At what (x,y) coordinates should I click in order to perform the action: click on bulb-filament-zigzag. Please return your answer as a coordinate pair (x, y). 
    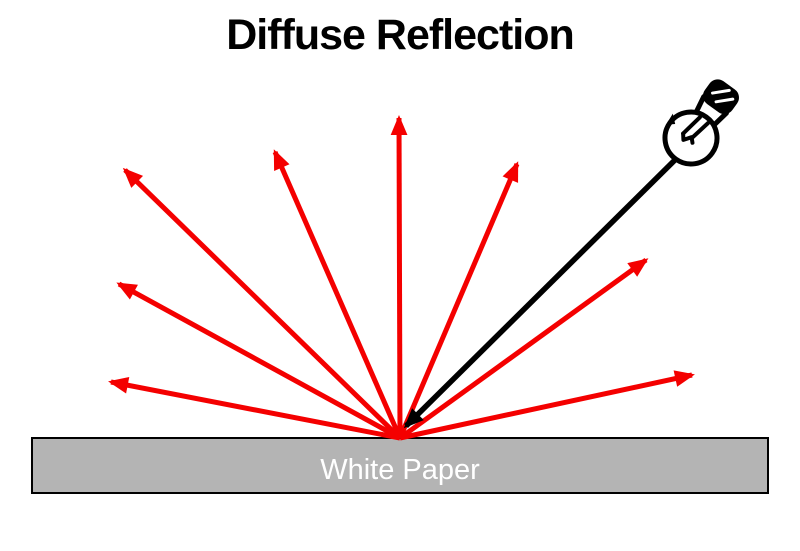
    Looking at the image, I should click on (688, 138).